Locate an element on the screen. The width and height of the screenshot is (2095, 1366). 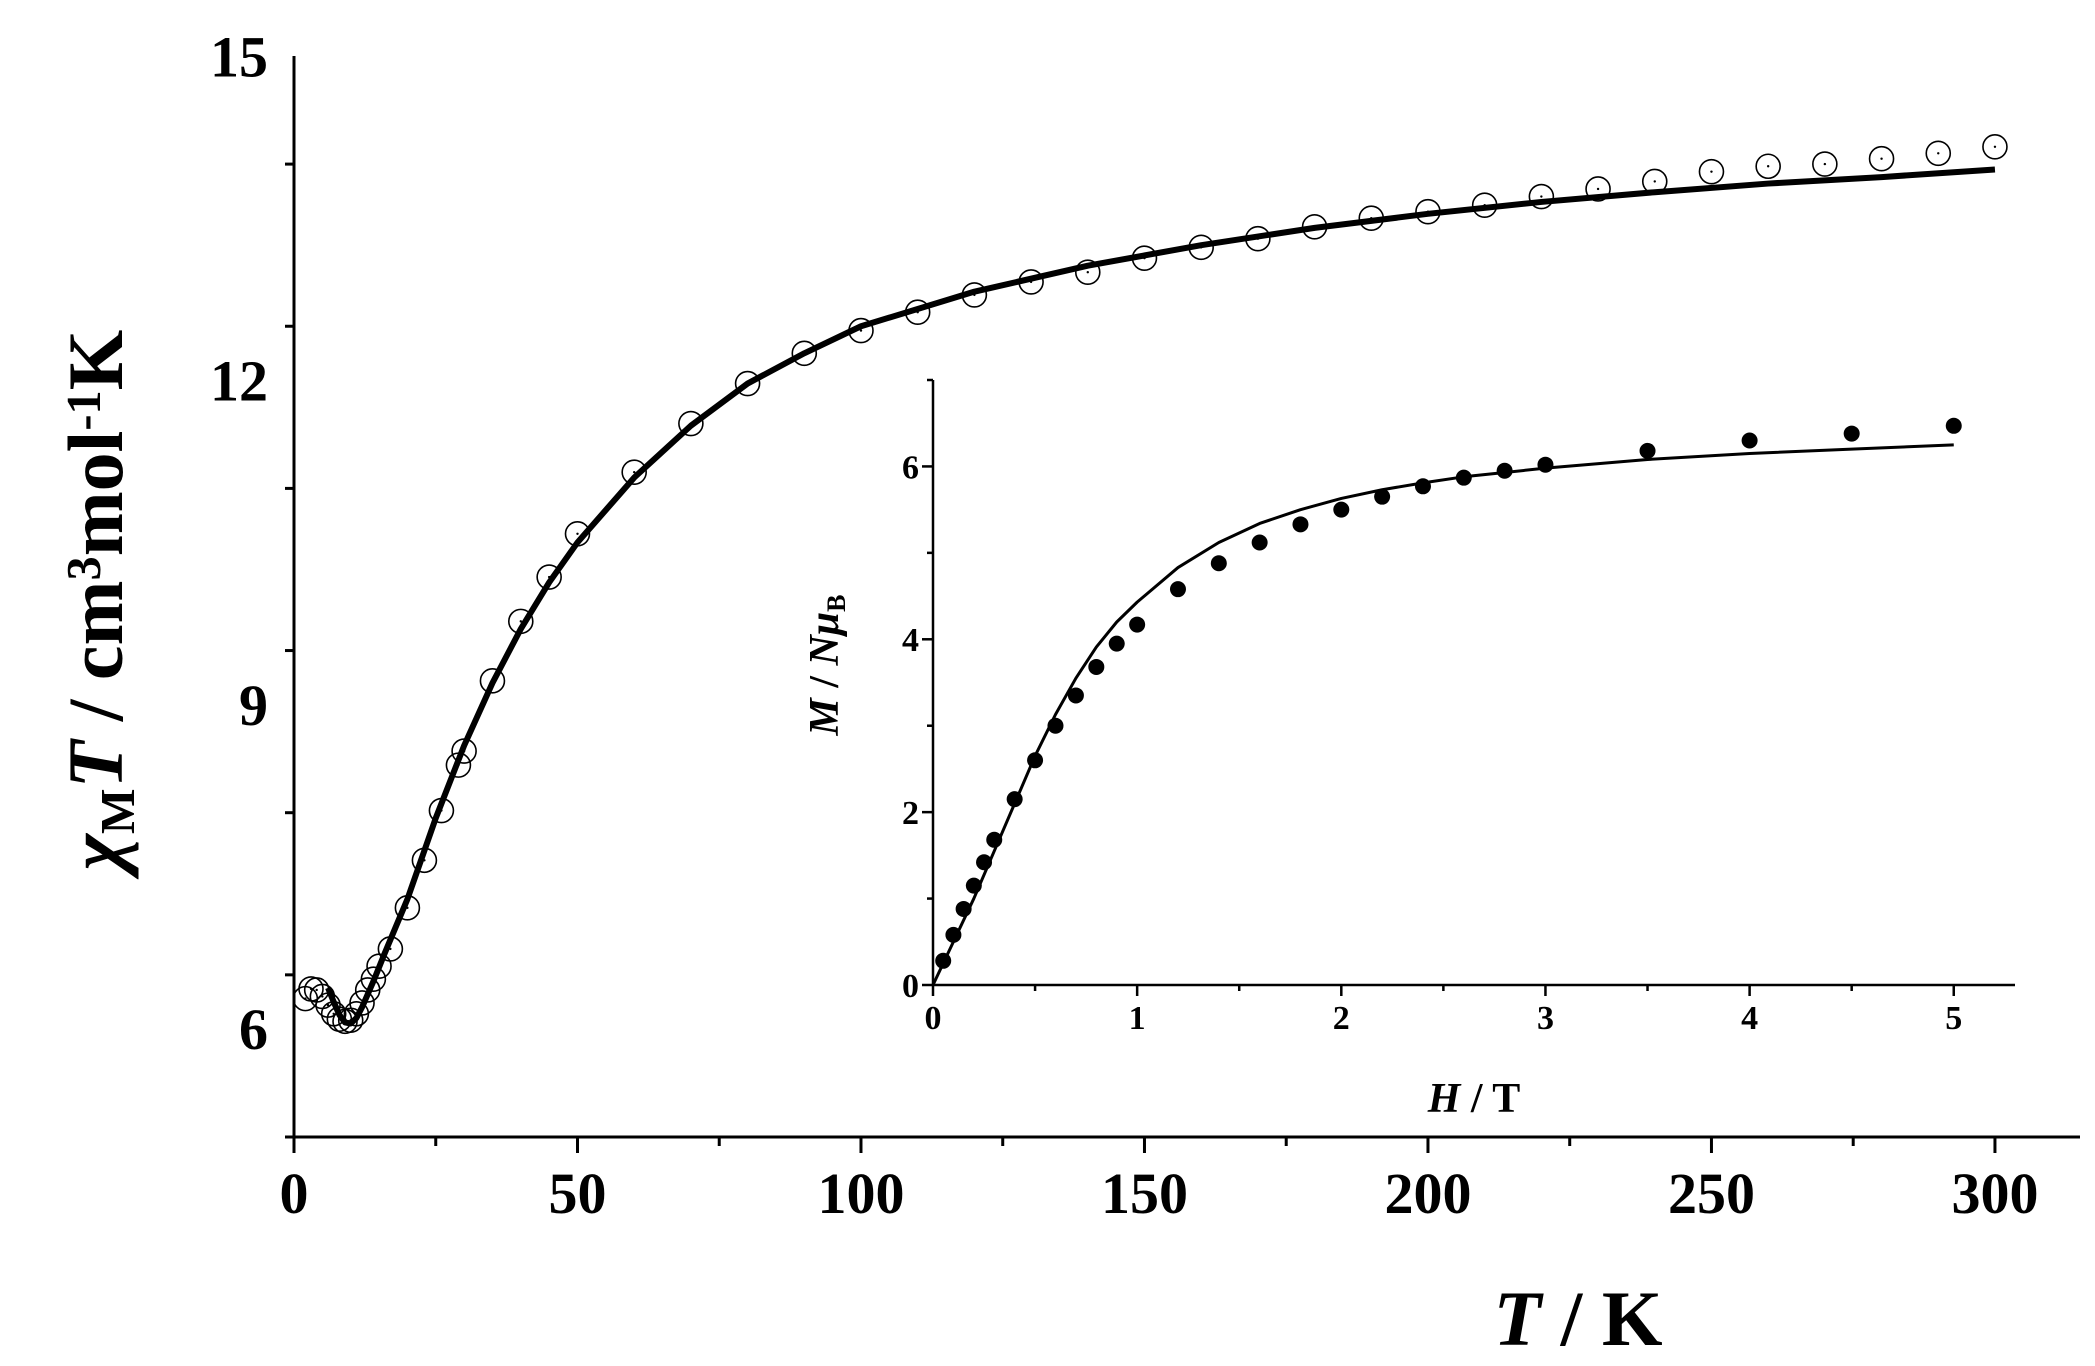
label-part: K is located at coordinates (95, 359).